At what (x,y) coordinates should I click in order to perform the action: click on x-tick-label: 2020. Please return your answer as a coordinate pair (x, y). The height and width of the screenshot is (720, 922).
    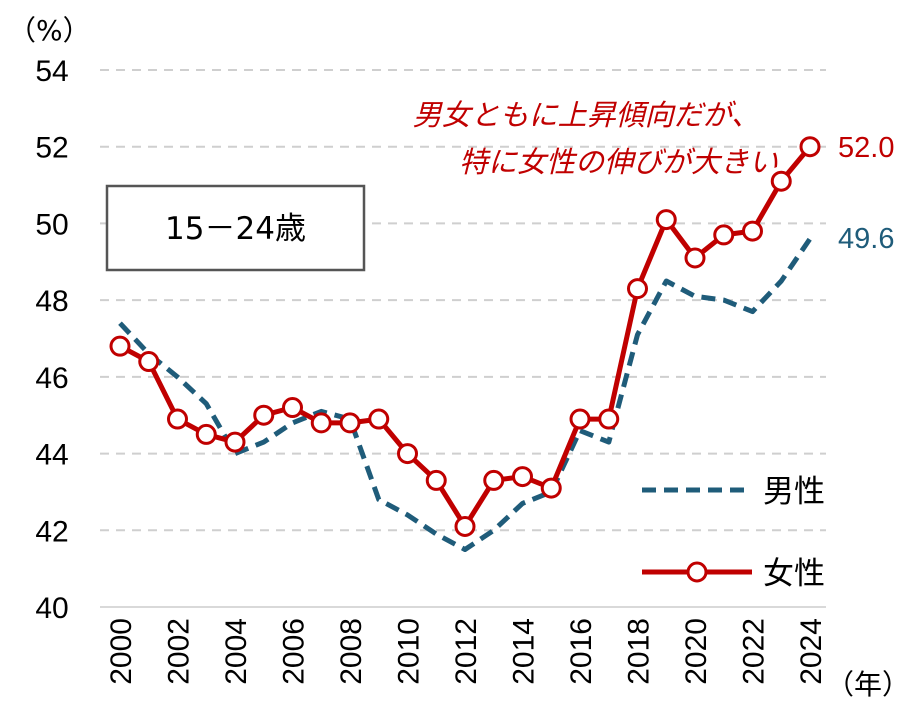
    Looking at the image, I should click on (696, 651).